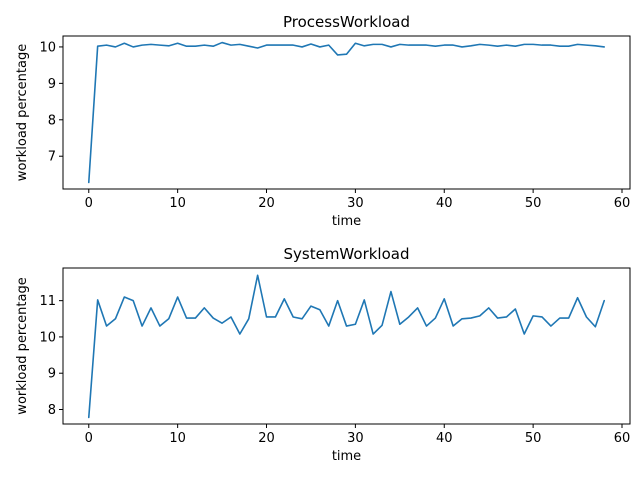 This screenshot has width=640, height=480. What do you see at coordinates (347, 254) in the screenshot?
I see `system-chart-title: SystemWorkload` at bounding box center [347, 254].